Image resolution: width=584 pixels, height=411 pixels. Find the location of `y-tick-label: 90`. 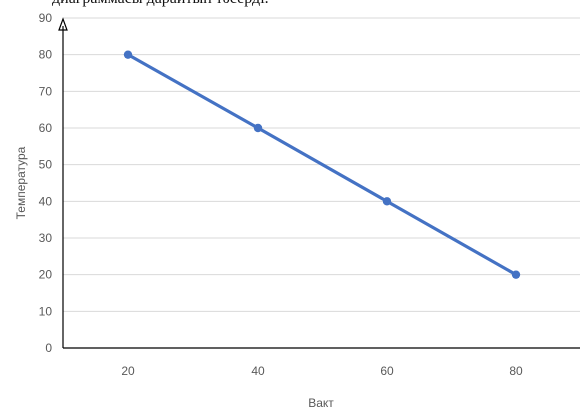

y-tick-label: 90 is located at coordinates (46, 18).